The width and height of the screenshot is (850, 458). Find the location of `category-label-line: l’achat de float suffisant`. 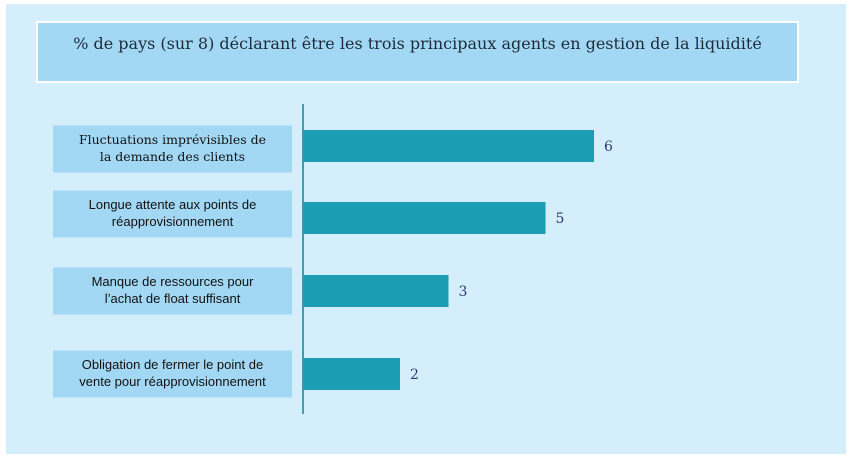

category-label-line: l’achat de float suffisant is located at coordinates (173, 298).